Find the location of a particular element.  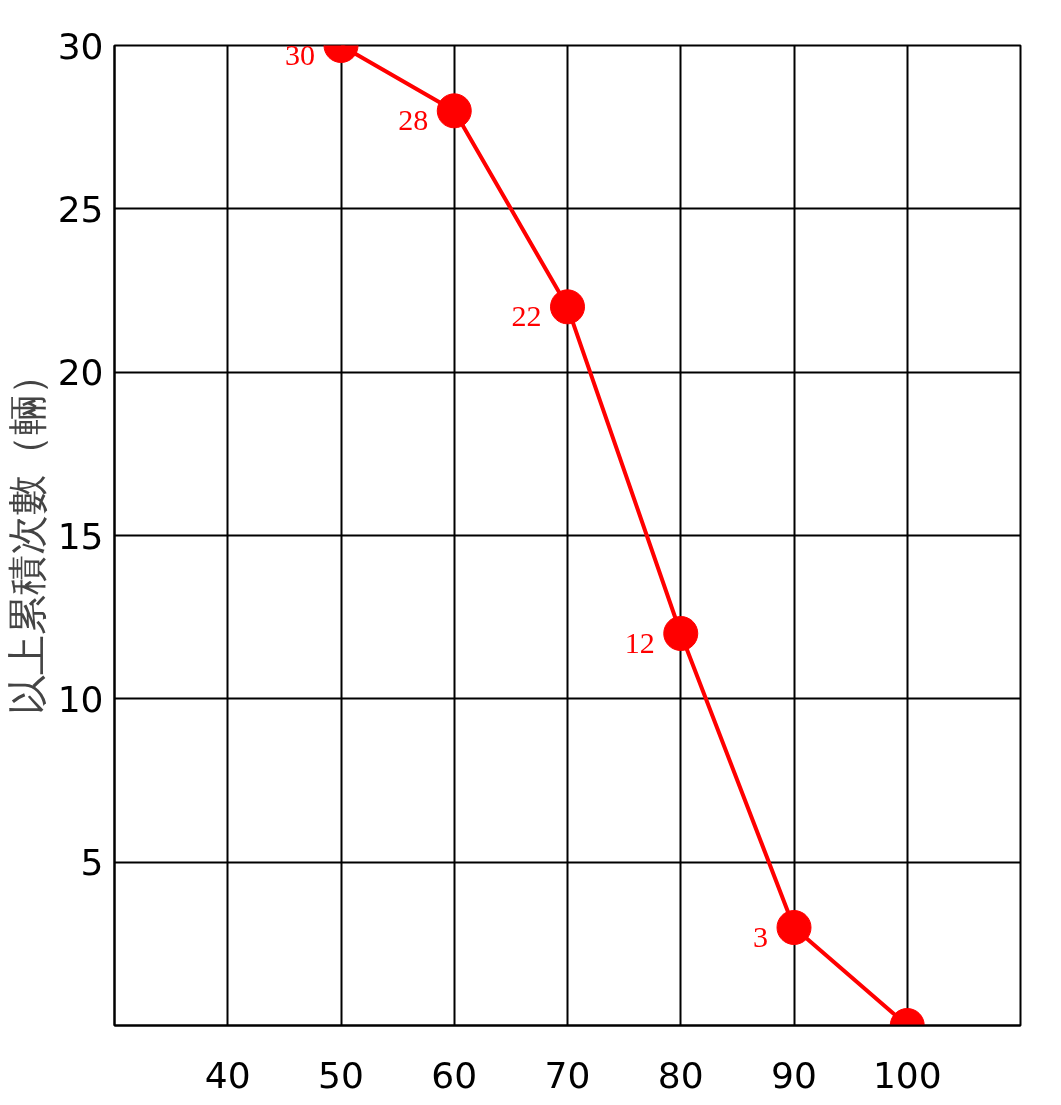

y-tick-label: 25 is located at coordinates (80, 209).